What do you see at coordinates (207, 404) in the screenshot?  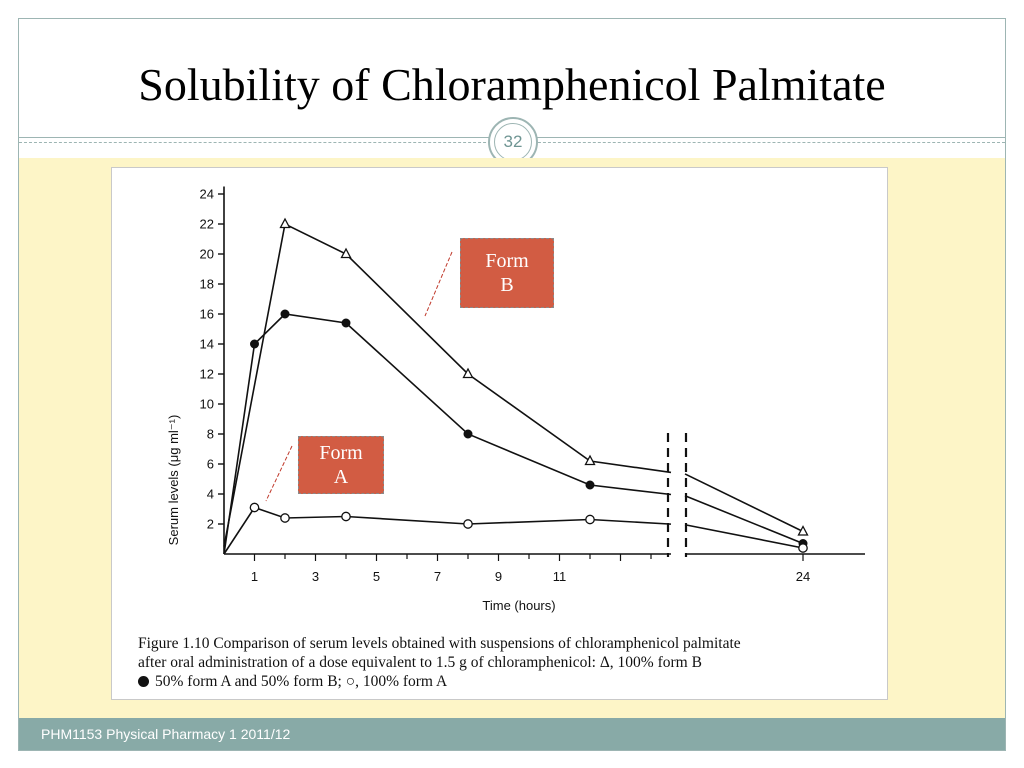 I see `y-tick-label: 10` at bounding box center [207, 404].